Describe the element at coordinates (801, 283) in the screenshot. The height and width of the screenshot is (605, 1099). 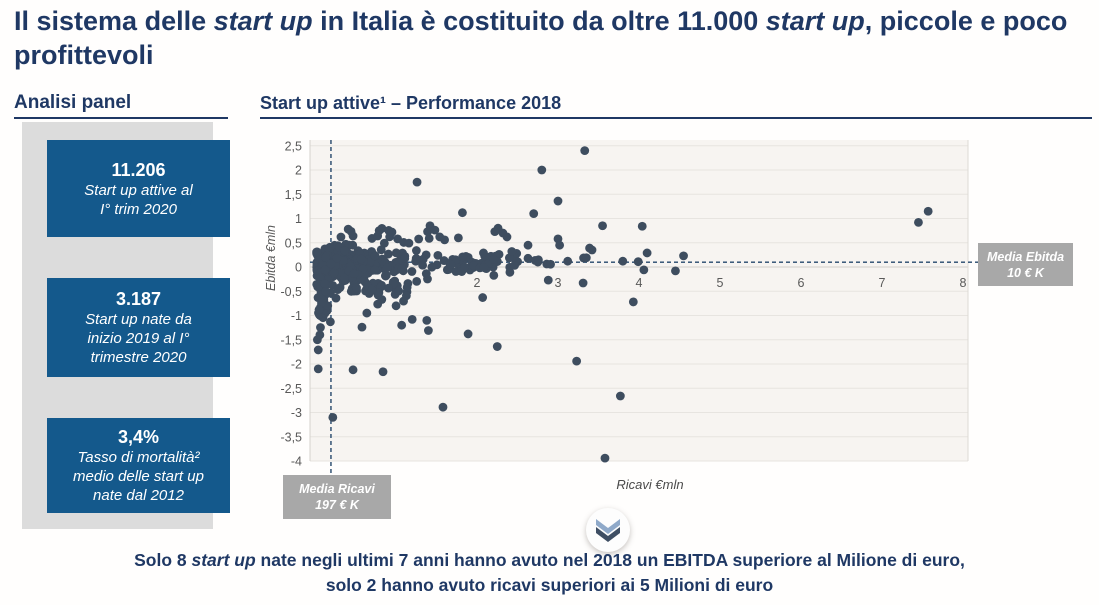
I see `svg-text: 6` at that location.